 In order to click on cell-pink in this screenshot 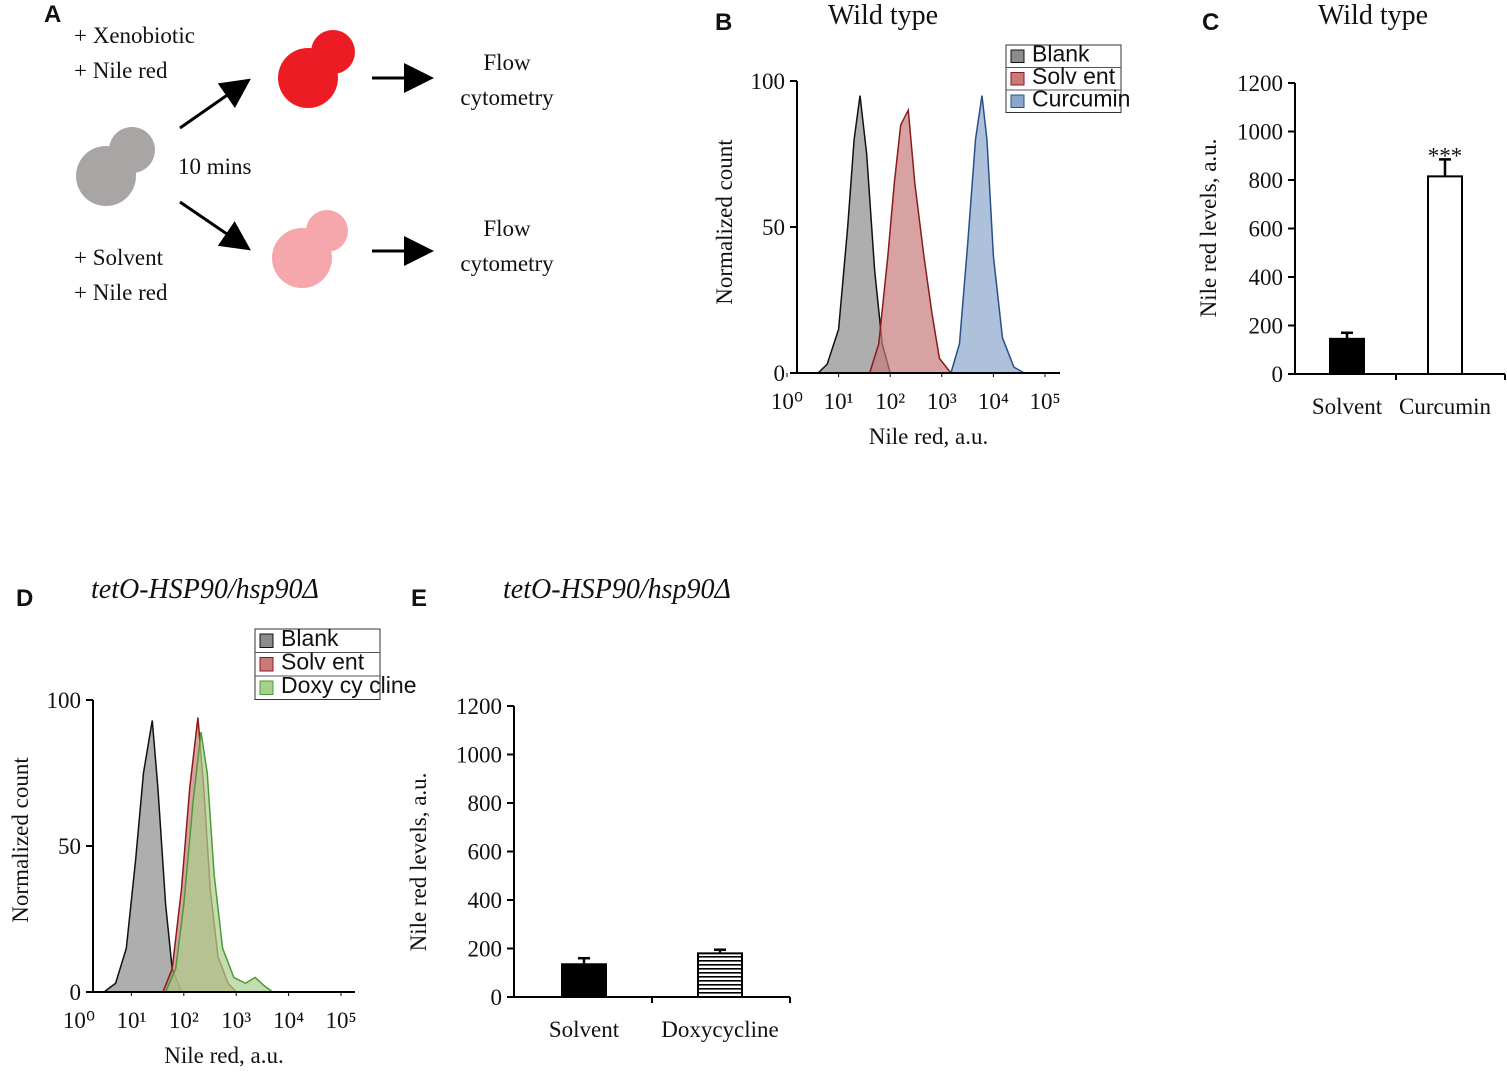, I will do `click(310, 249)`.